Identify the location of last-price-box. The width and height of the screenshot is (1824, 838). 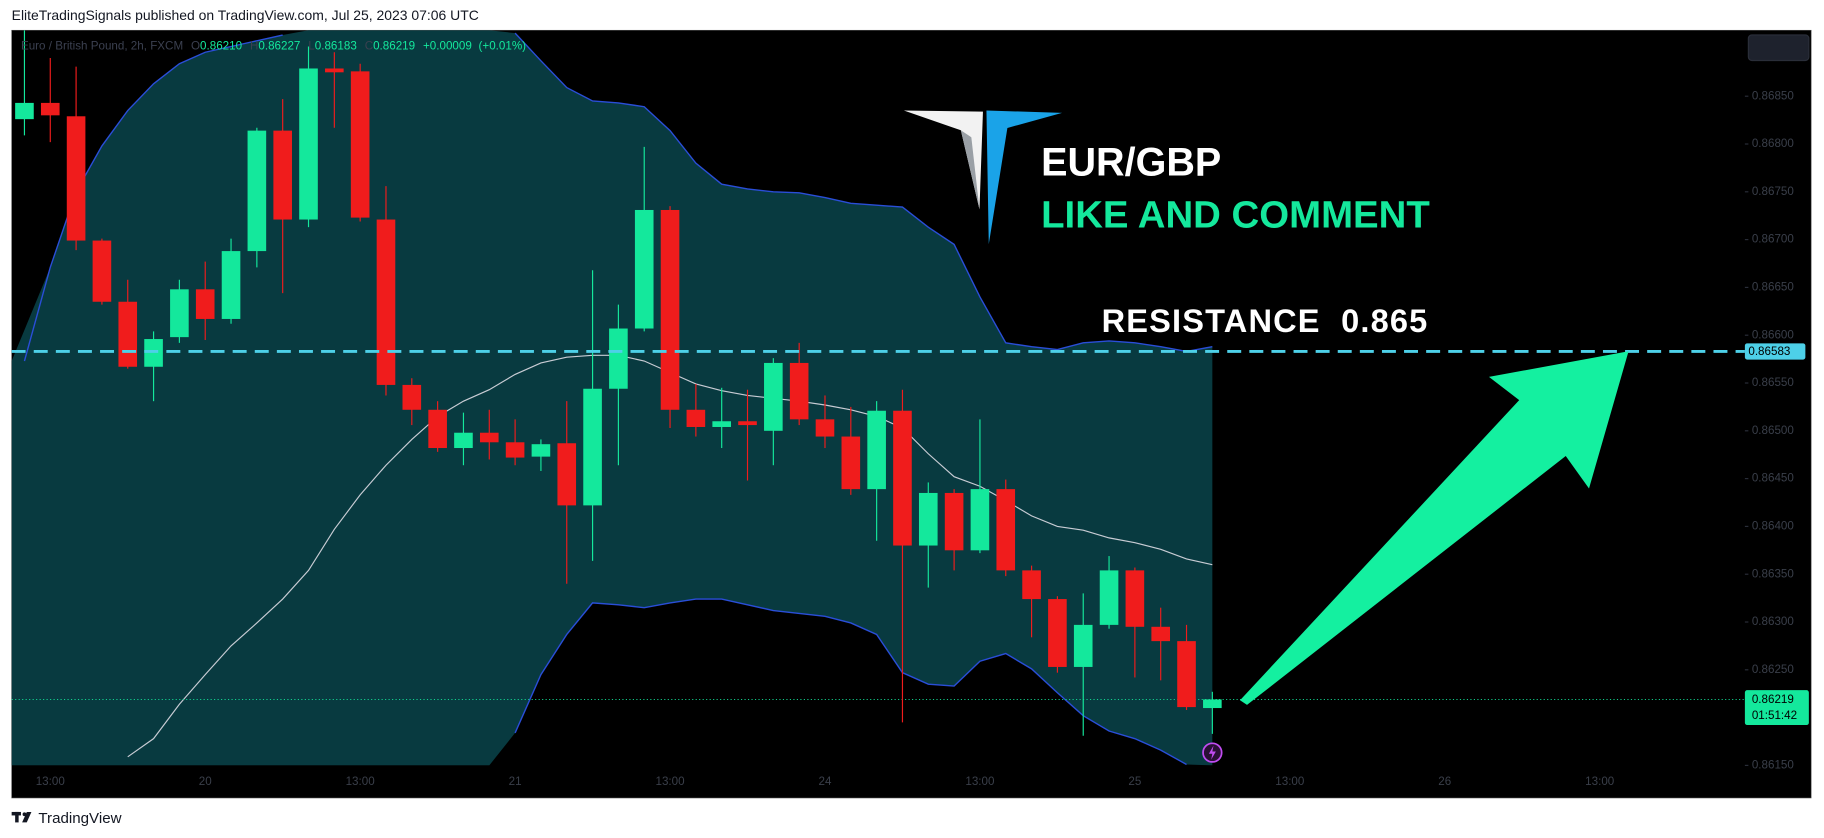
(1776, 708).